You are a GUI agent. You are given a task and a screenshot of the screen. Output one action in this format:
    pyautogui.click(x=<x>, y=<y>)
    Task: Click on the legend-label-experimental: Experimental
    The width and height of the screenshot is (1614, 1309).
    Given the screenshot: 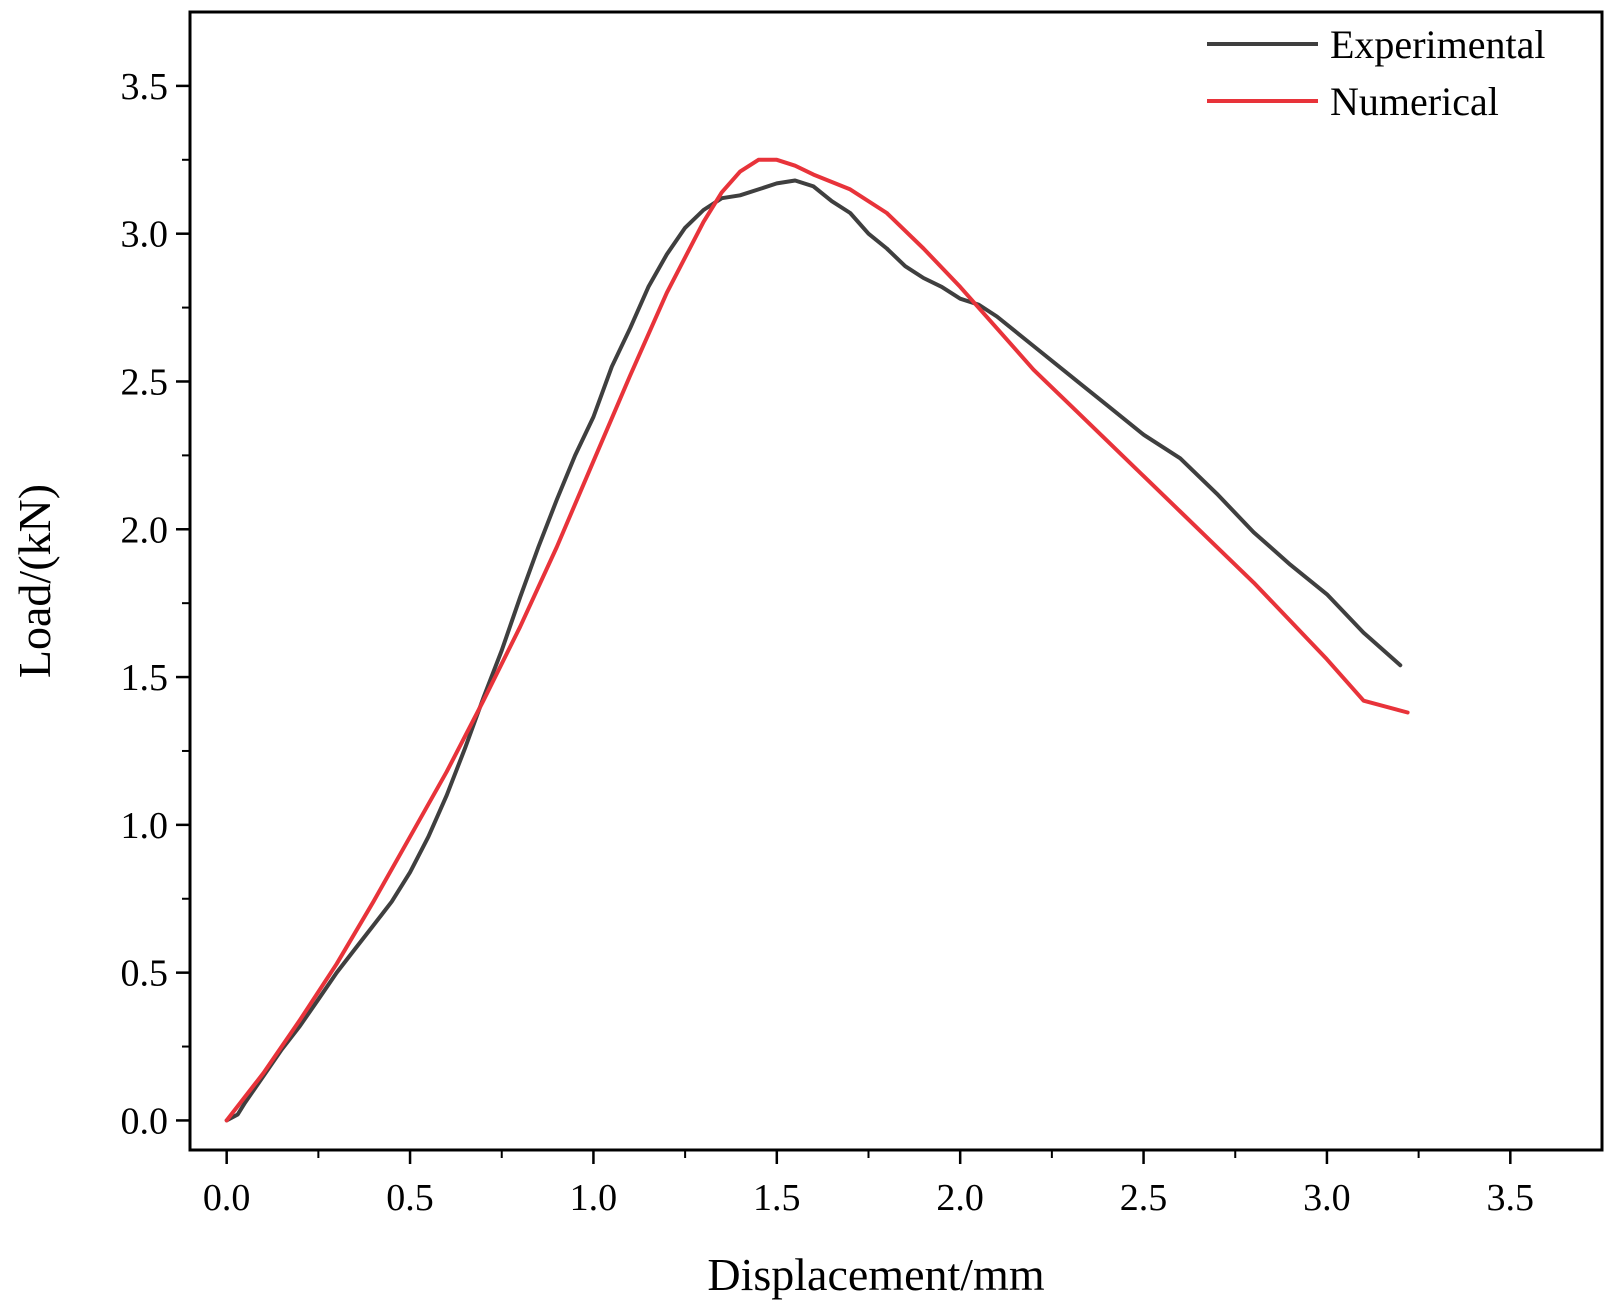 What is the action you would take?
    pyautogui.click(x=1437, y=44)
    